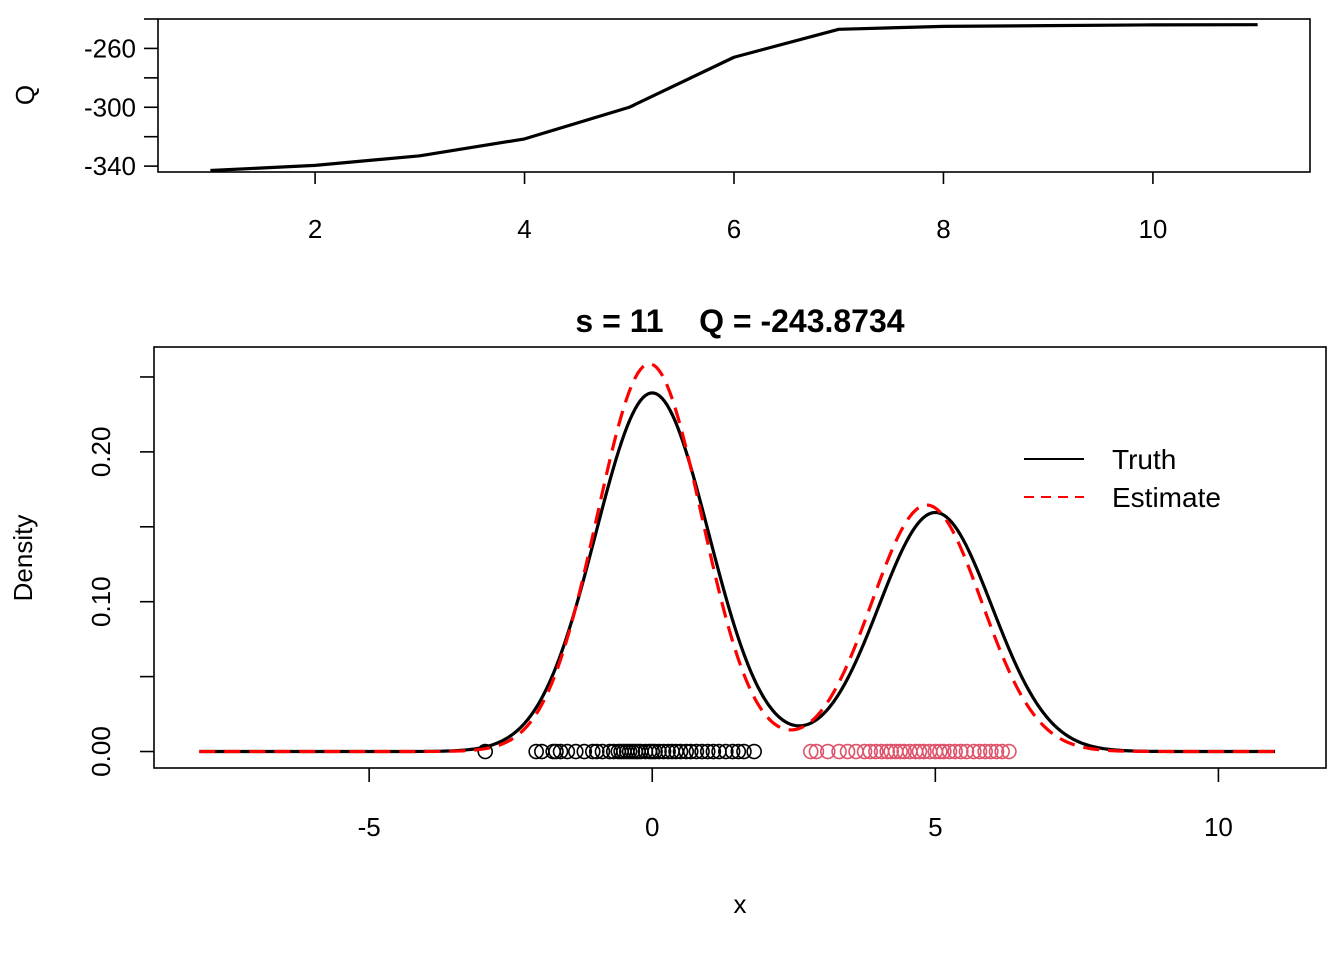 The width and height of the screenshot is (1344, 960). What do you see at coordinates (1166, 497) in the screenshot?
I see `legend-label-estimate: Estimate` at bounding box center [1166, 497].